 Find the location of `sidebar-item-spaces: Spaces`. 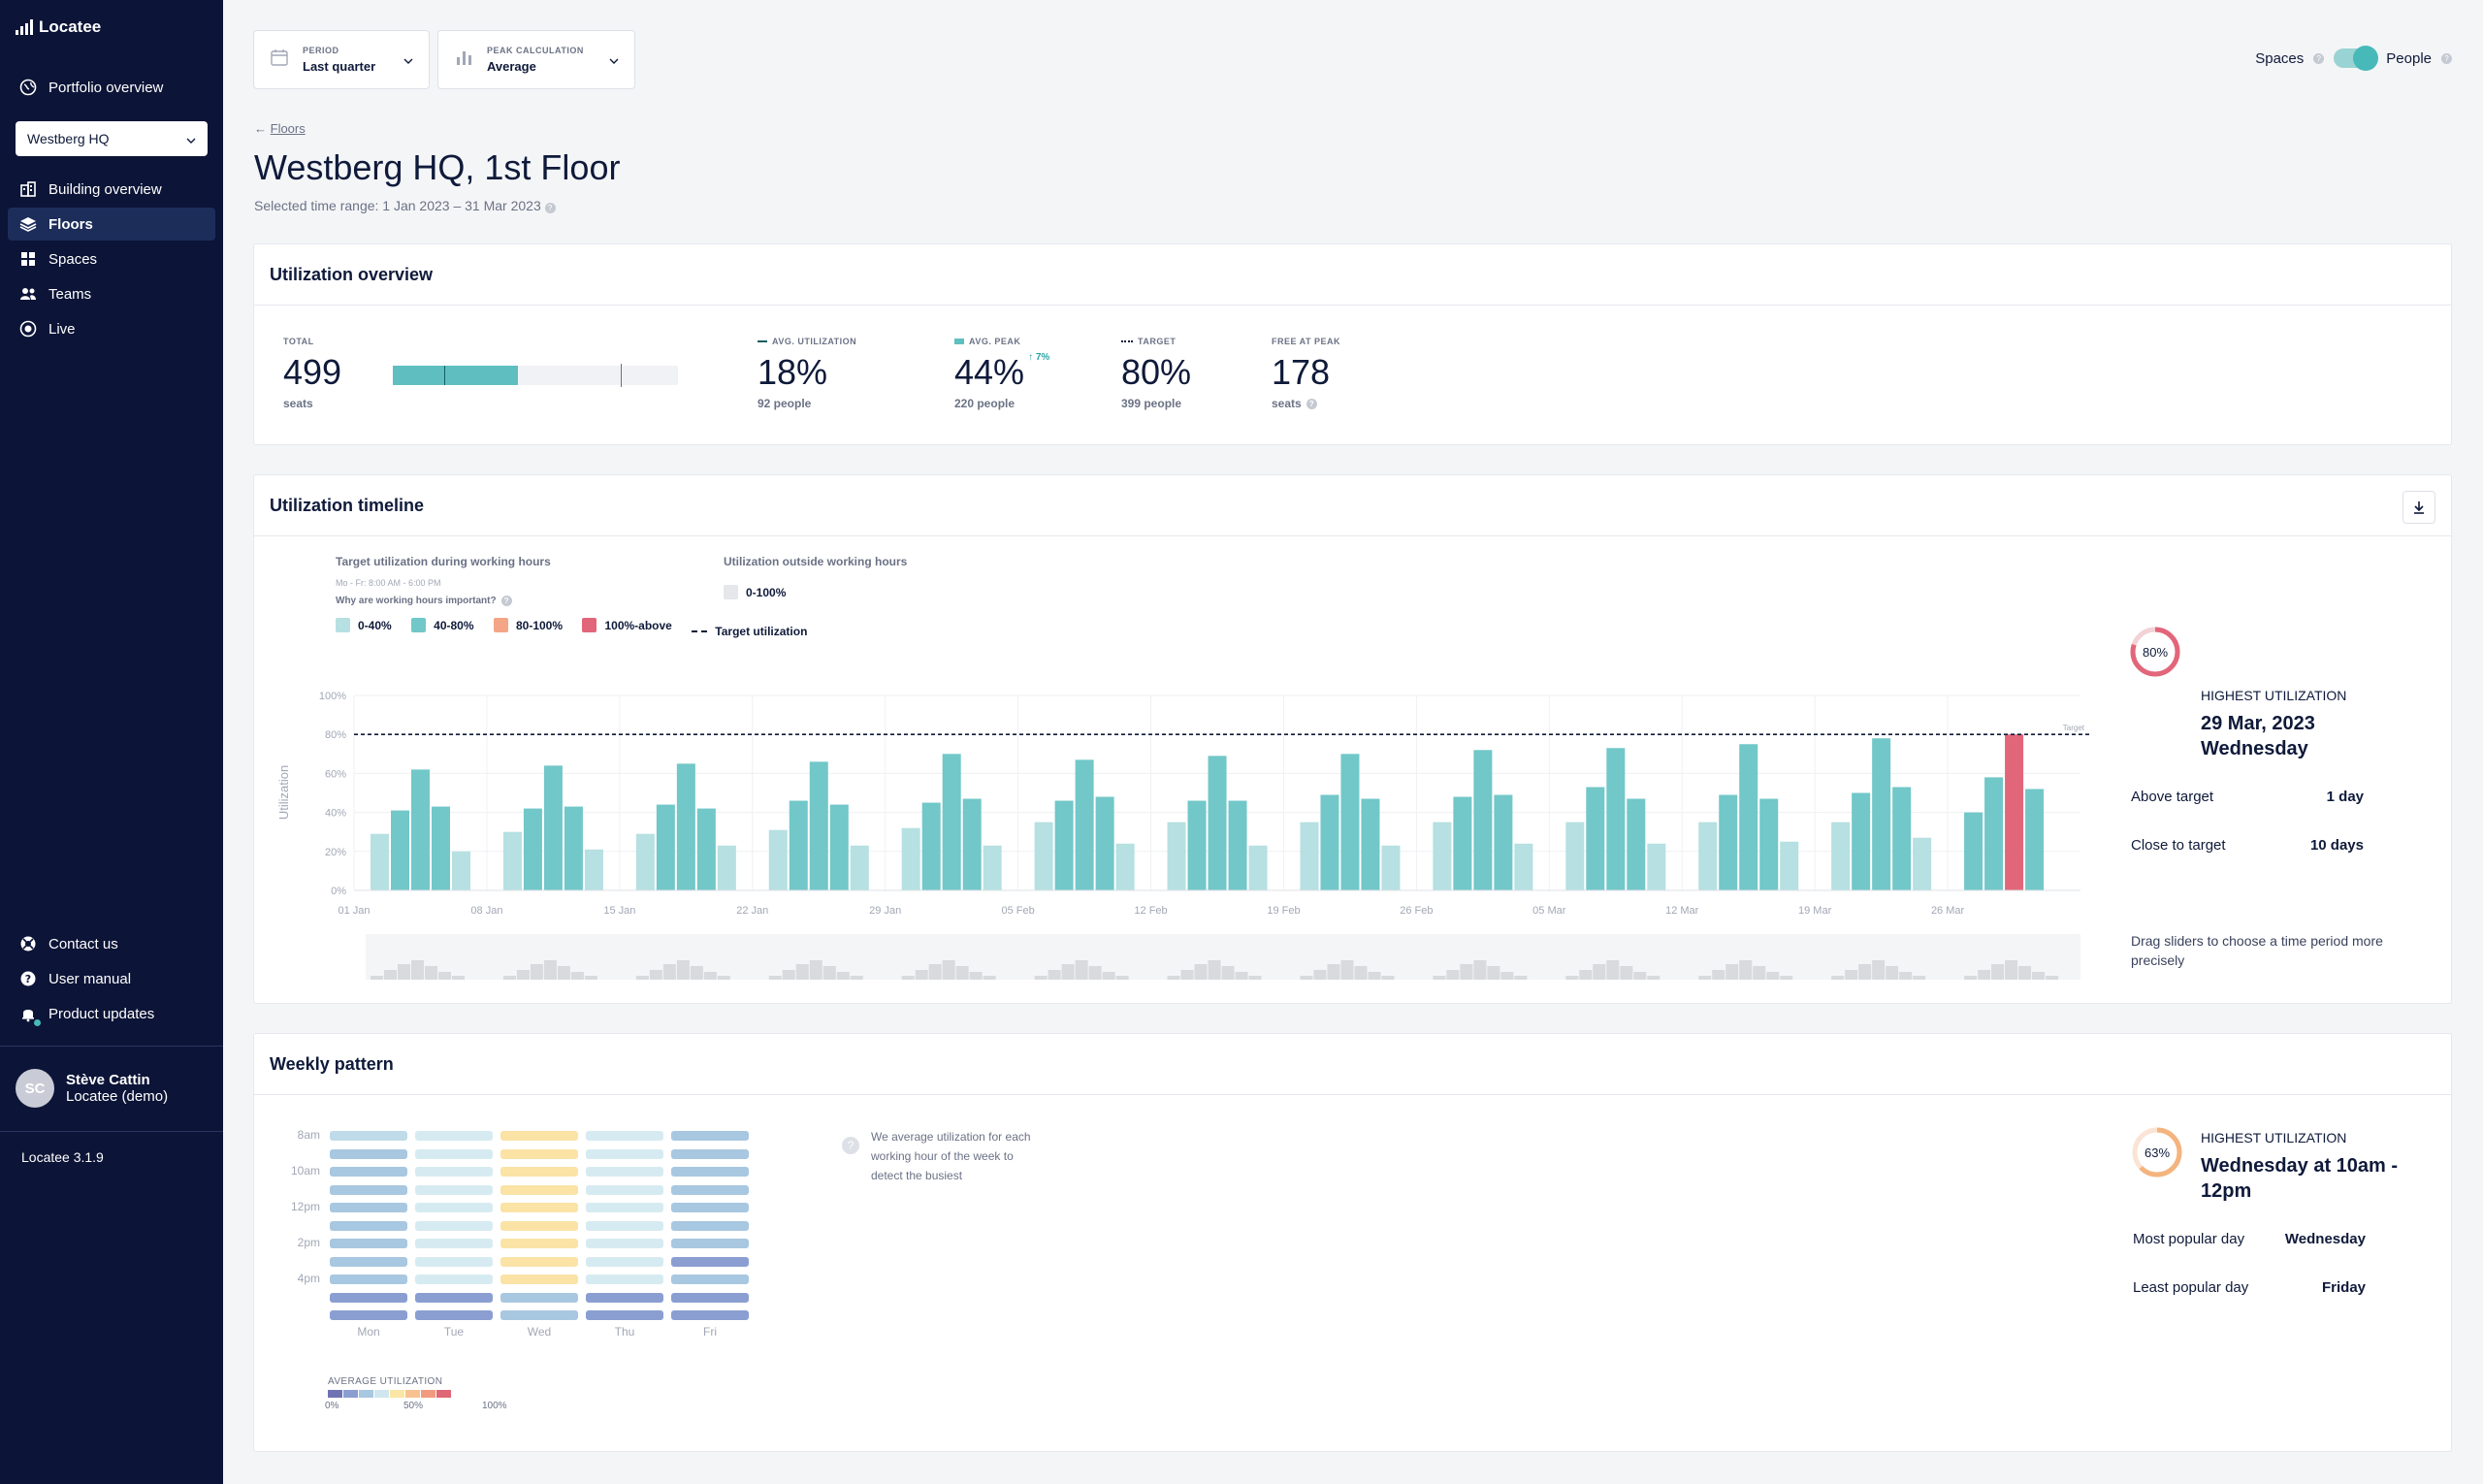

sidebar-item-spaces: Spaces is located at coordinates (112, 258).